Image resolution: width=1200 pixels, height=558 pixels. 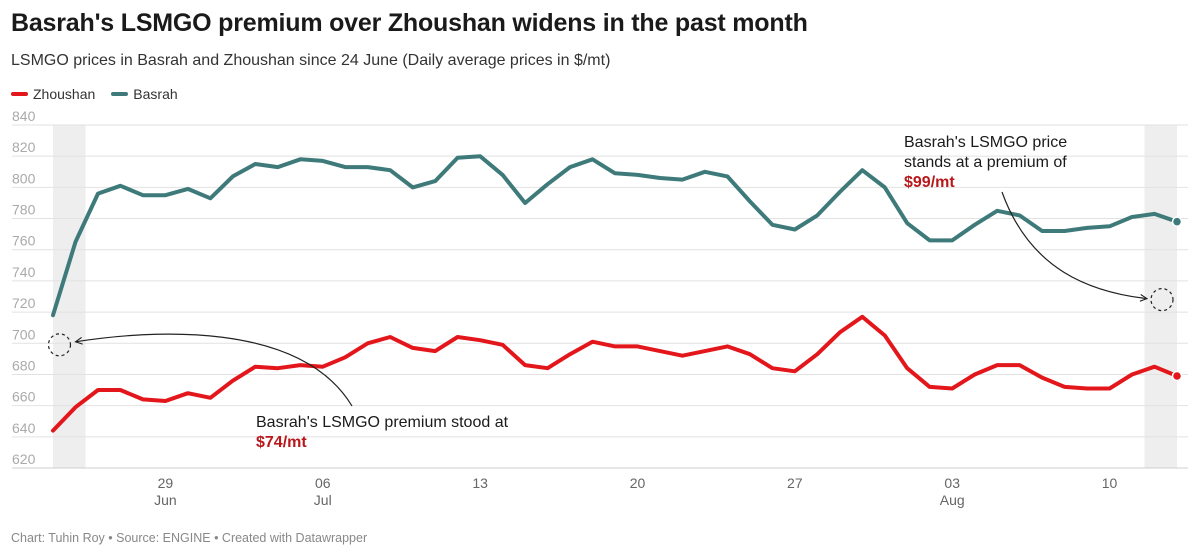 What do you see at coordinates (24, 147) in the screenshot?
I see `y-tick-label: 820` at bounding box center [24, 147].